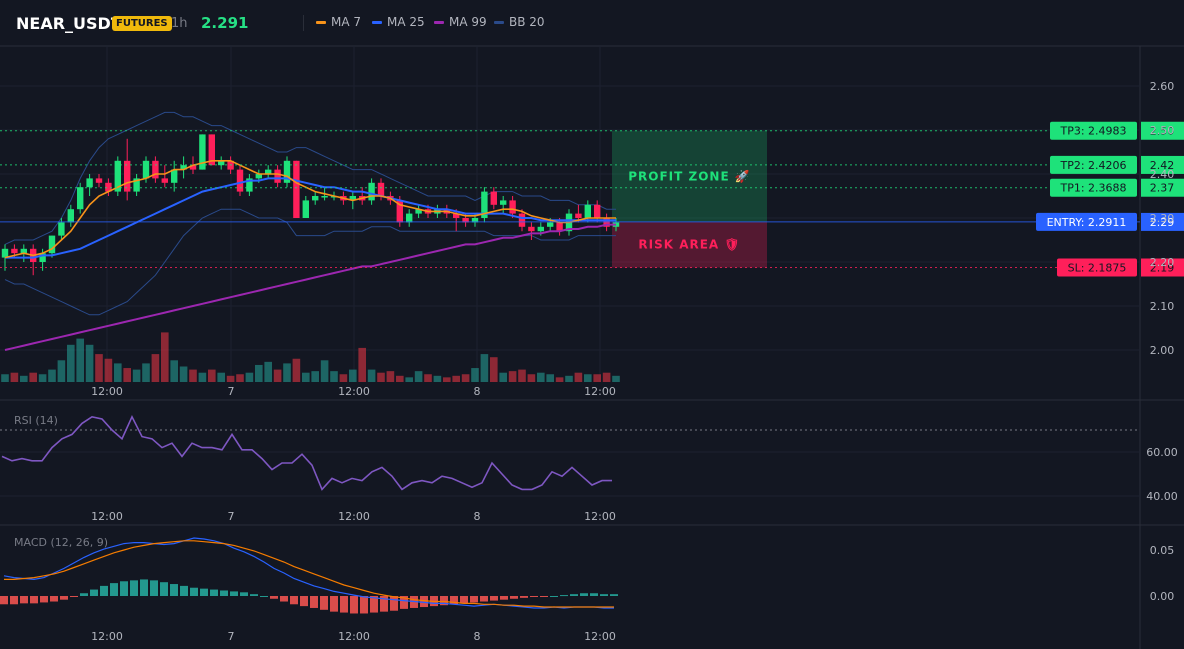 The width and height of the screenshot is (1184, 649). I want to click on price-tick-label: 2.50, so click(1162, 130).